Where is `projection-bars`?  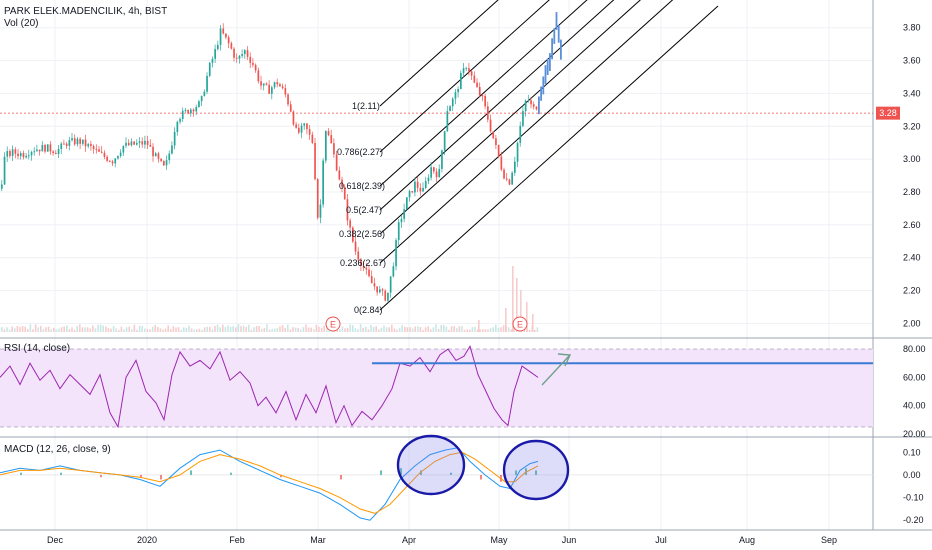
projection-bars is located at coordinates (550, 63).